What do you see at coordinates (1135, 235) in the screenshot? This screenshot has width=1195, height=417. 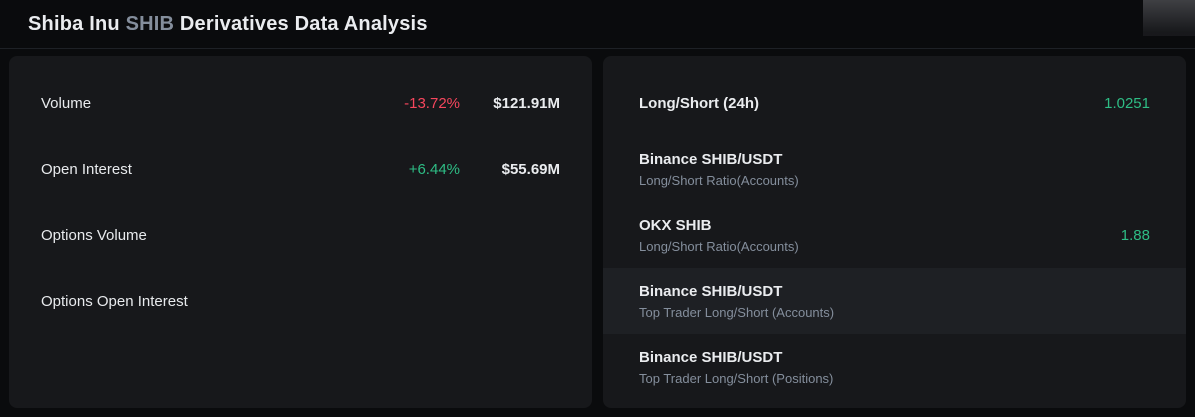 I see `ratio-row-value: 1.88` at bounding box center [1135, 235].